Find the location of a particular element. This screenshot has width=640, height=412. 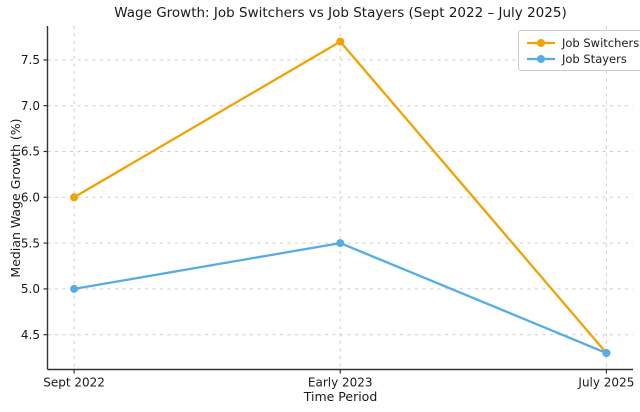

legend: Job Switchers Job Stayers is located at coordinates (579, 50).